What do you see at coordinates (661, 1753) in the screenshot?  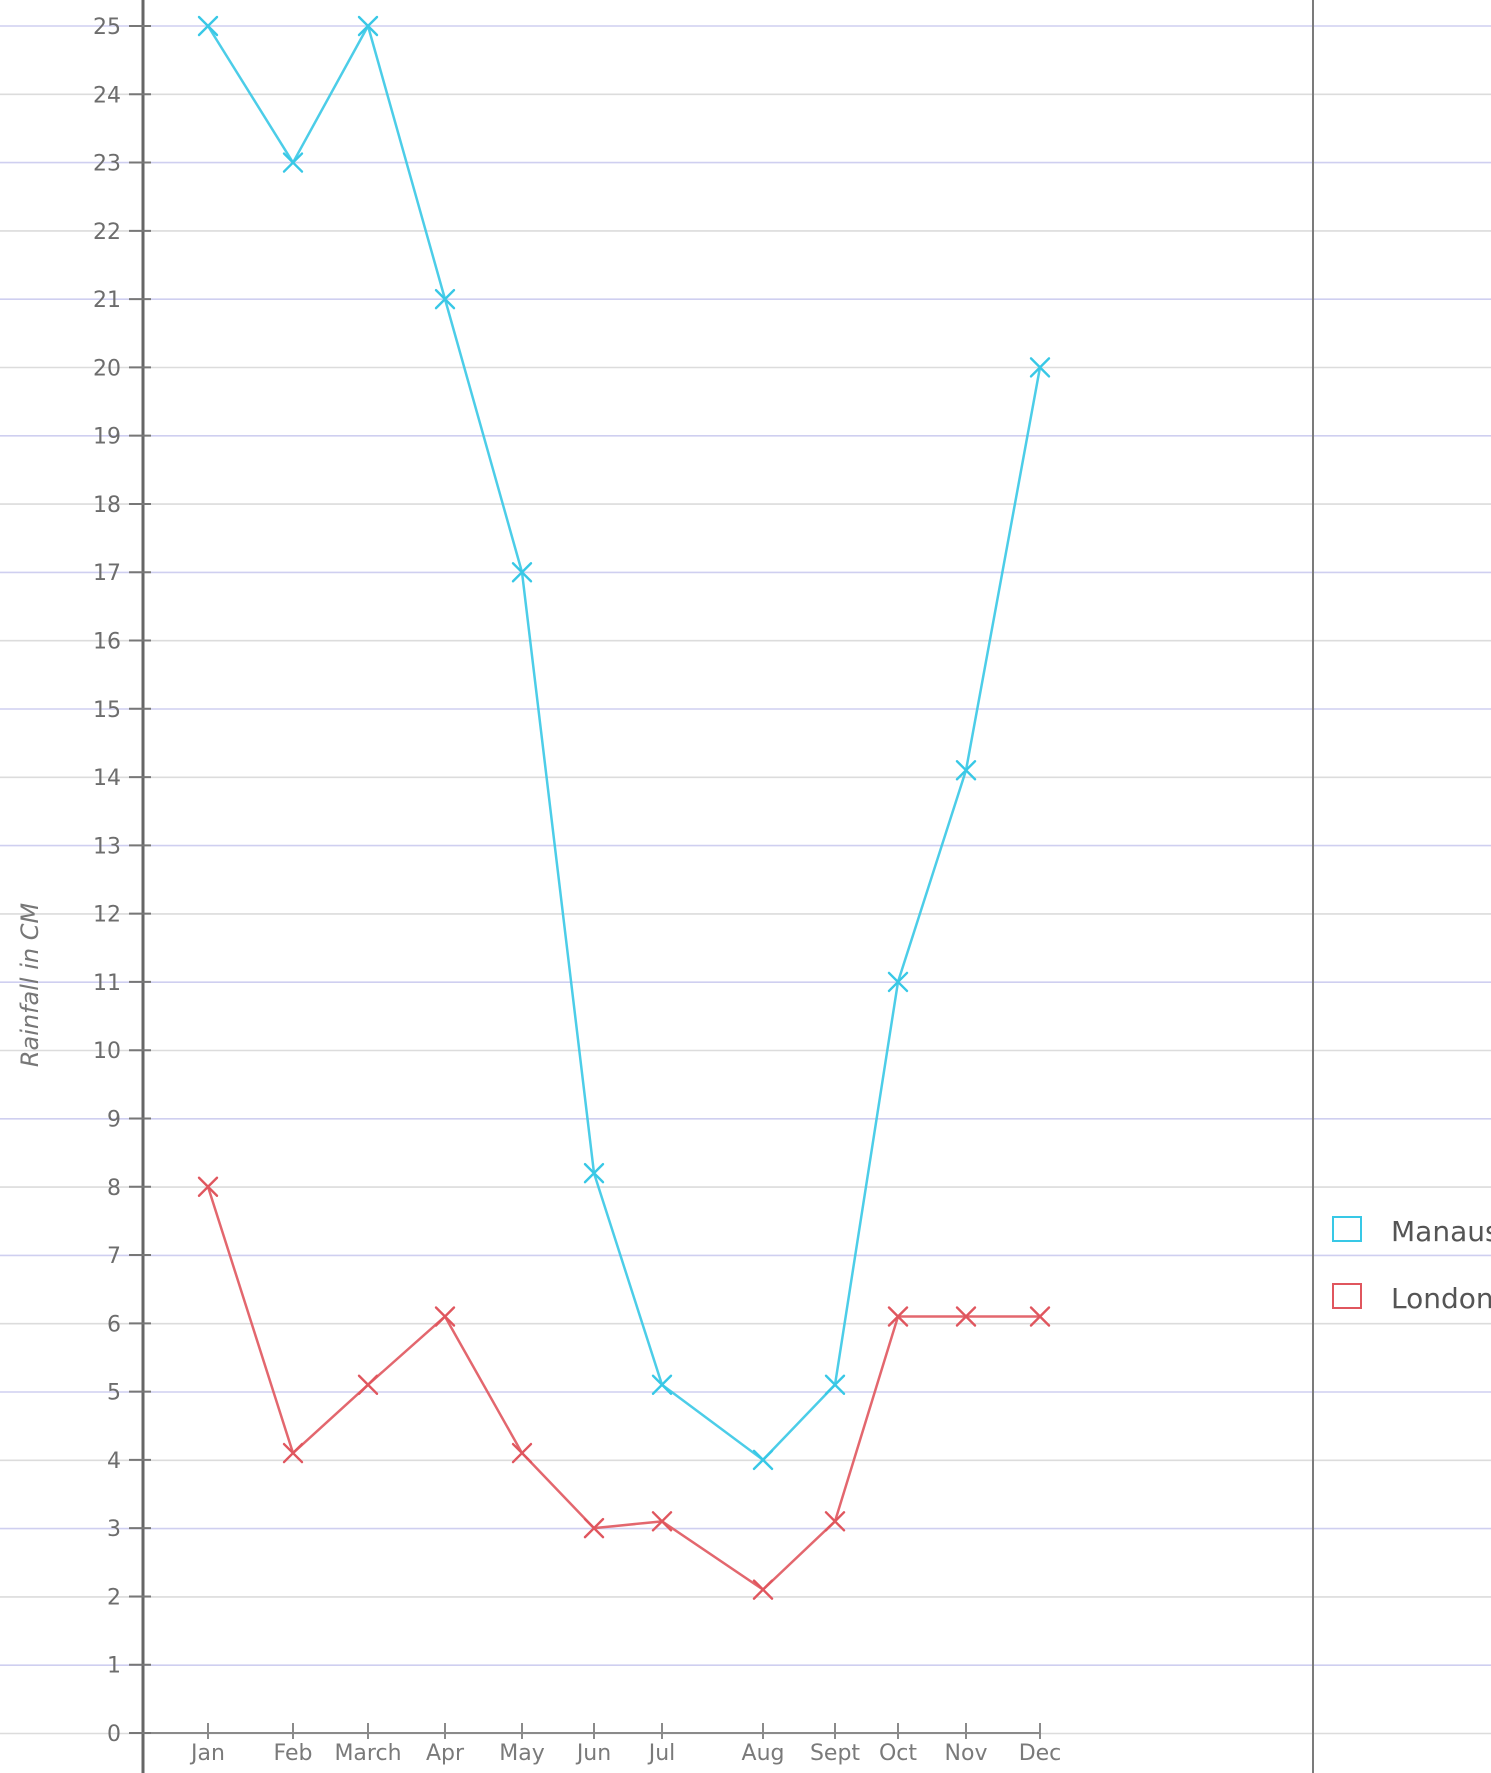 I see `x-tick-label-jul: Jul` at bounding box center [661, 1753].